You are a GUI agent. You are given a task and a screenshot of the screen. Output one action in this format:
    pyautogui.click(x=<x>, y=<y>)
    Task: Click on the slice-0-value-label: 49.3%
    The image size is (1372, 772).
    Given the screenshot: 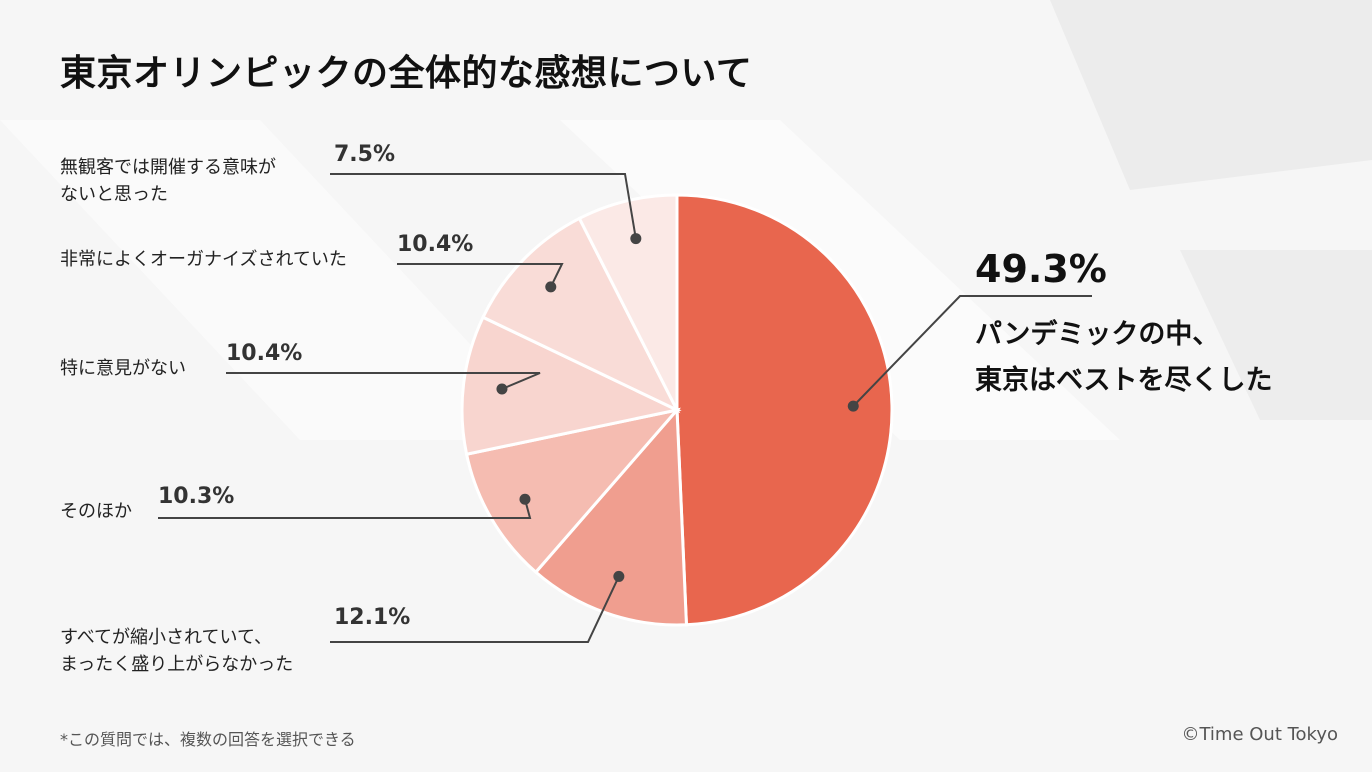 What is the action you would take?
    pyautogui.click(x=1041, y=269)
    